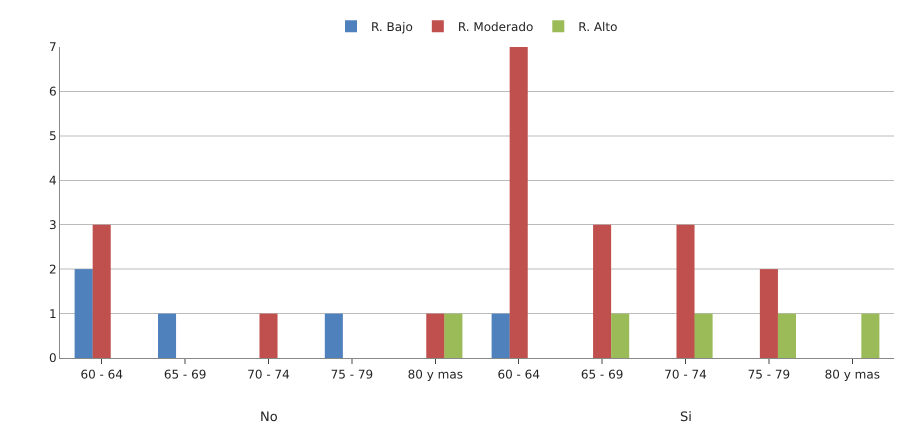 The image size is (924, 433). I want to click on text: Si, so click(686, 417).